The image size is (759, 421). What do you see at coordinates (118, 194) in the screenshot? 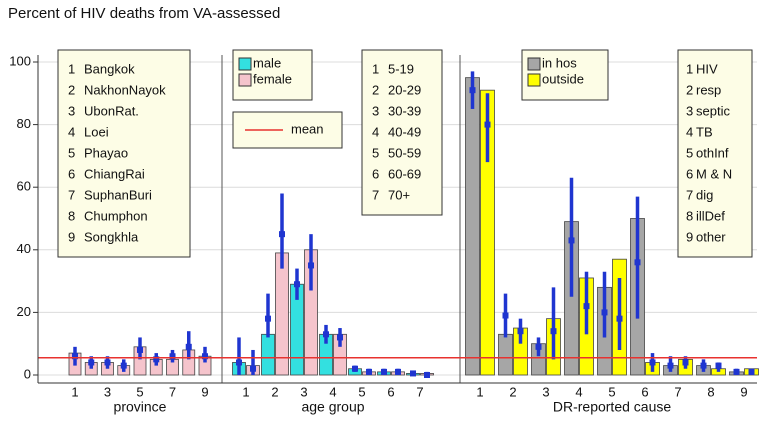
I see `key-label: SuphanBuri` at bounding box center [118, 194].